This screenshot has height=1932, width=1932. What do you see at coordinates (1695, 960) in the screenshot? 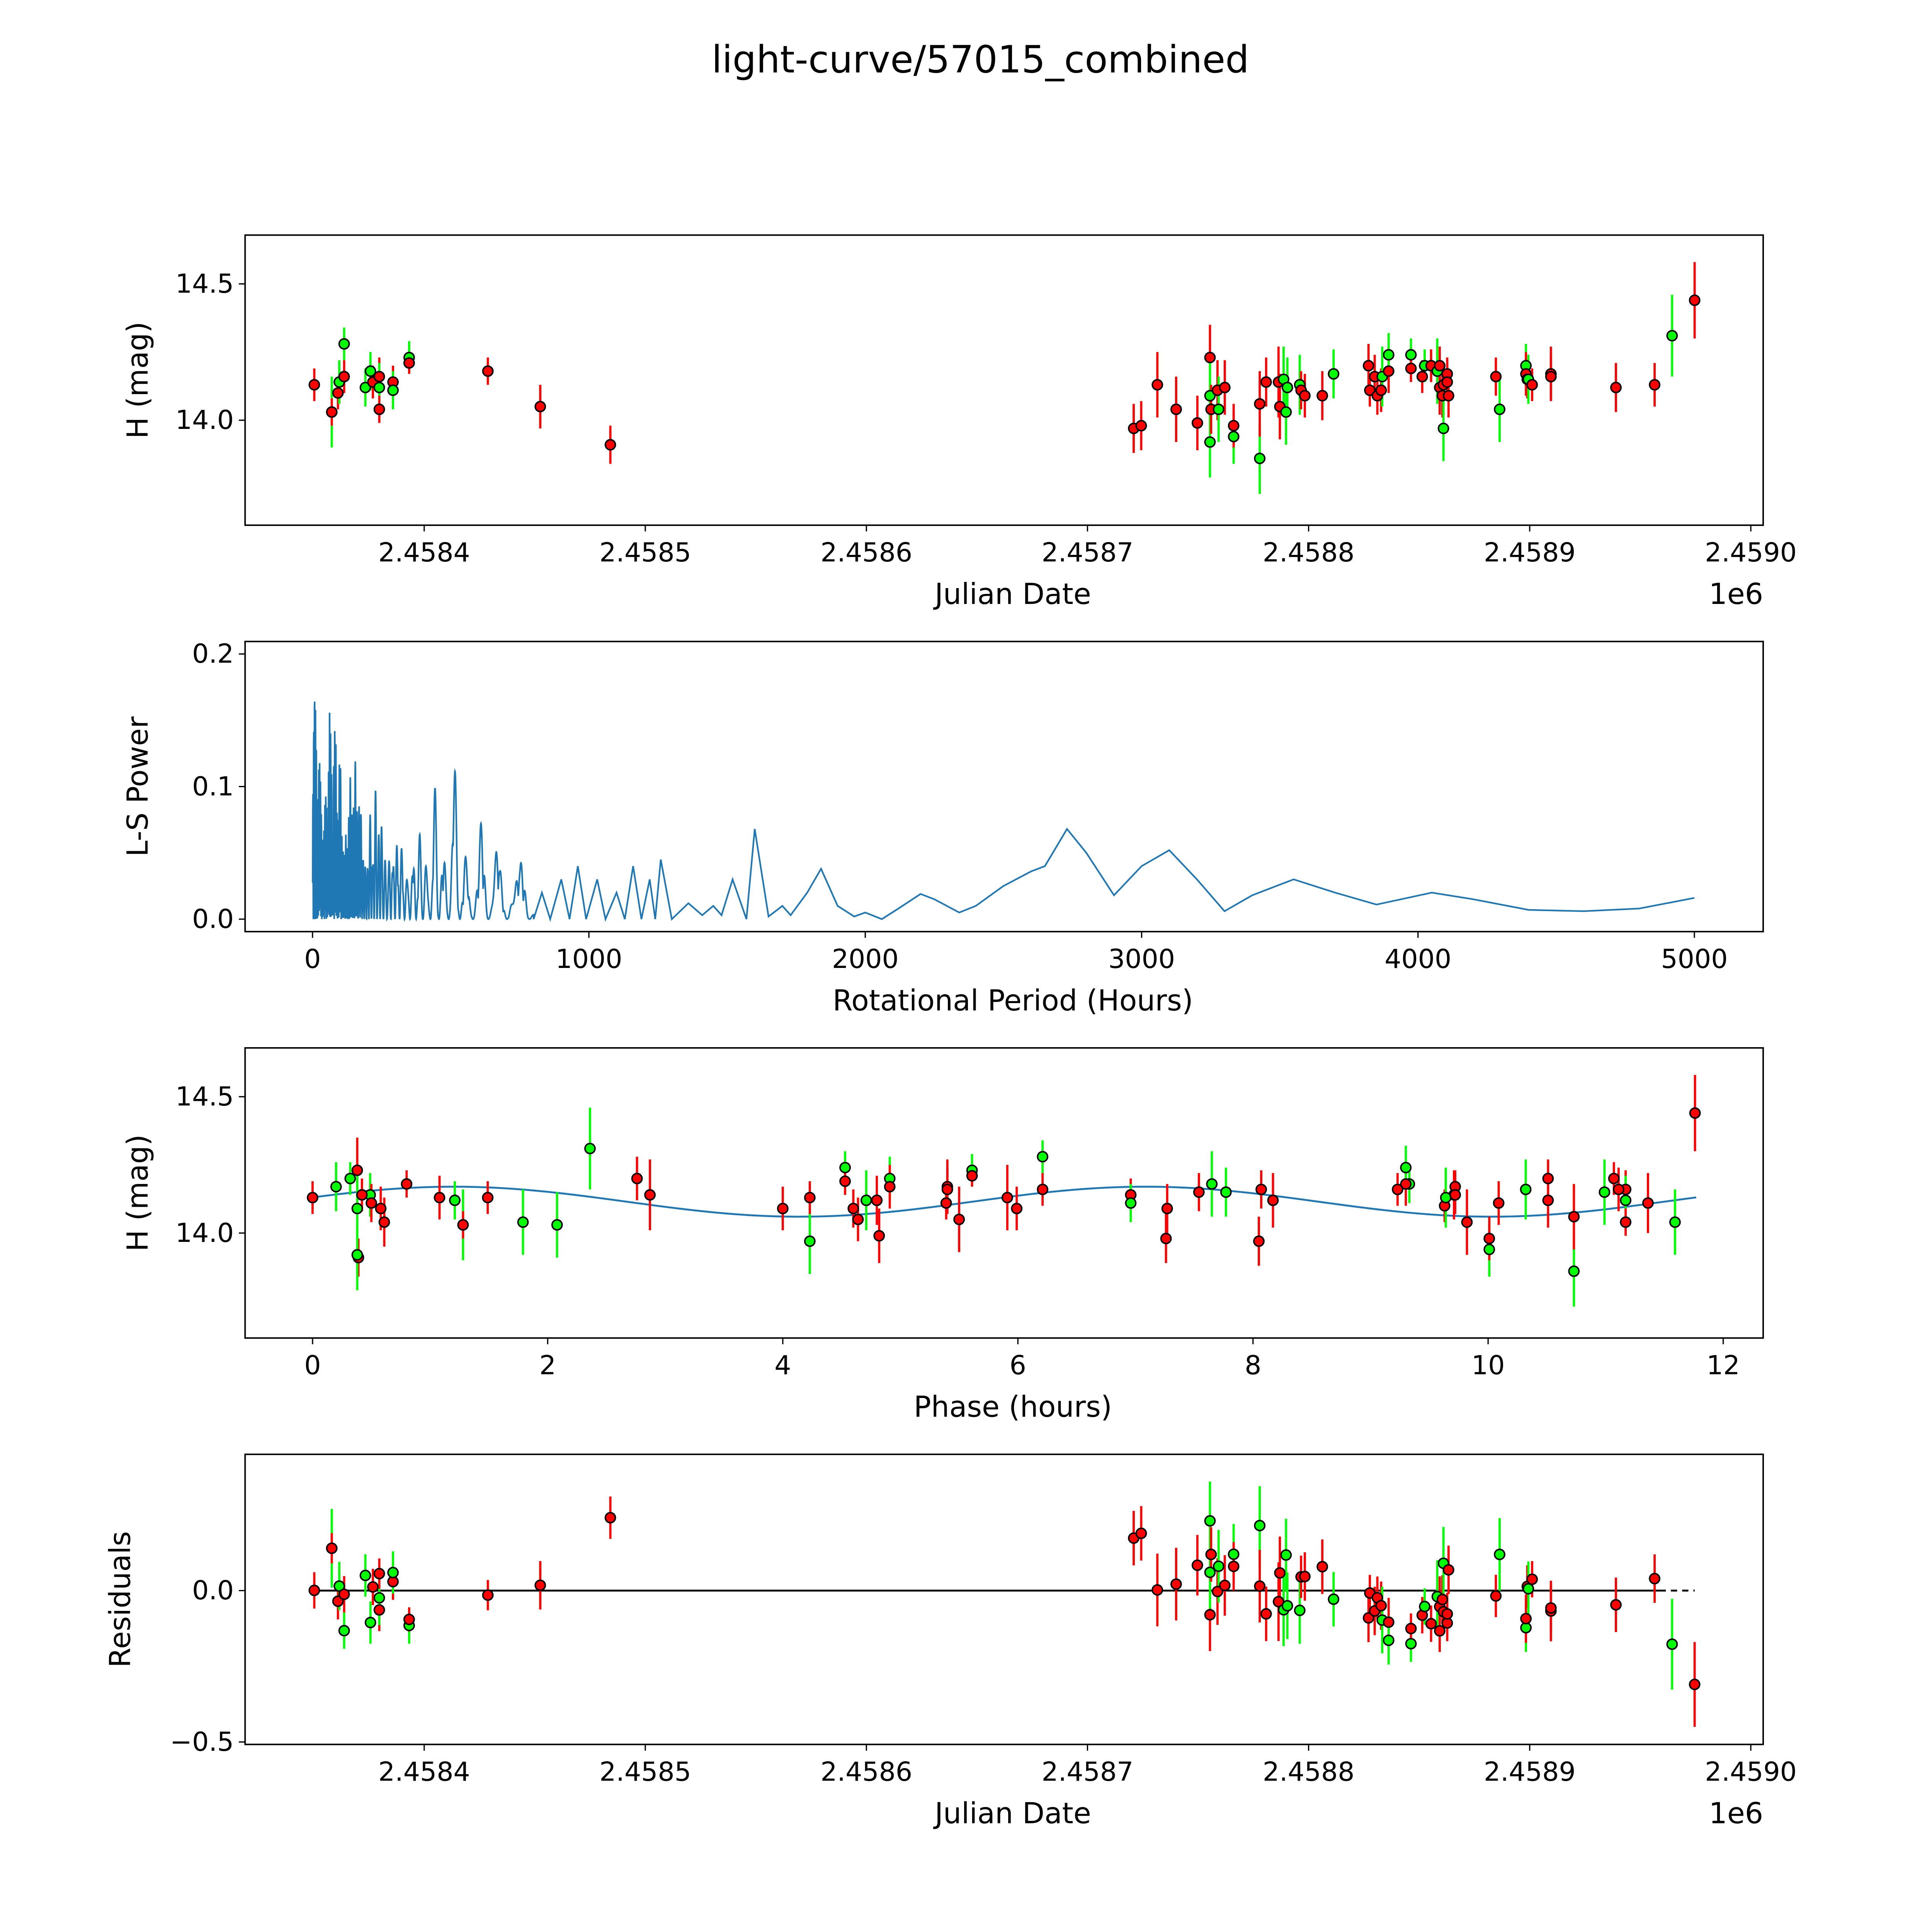
I see `x-tick-label: 5000` at bounding box center [1695, 960].